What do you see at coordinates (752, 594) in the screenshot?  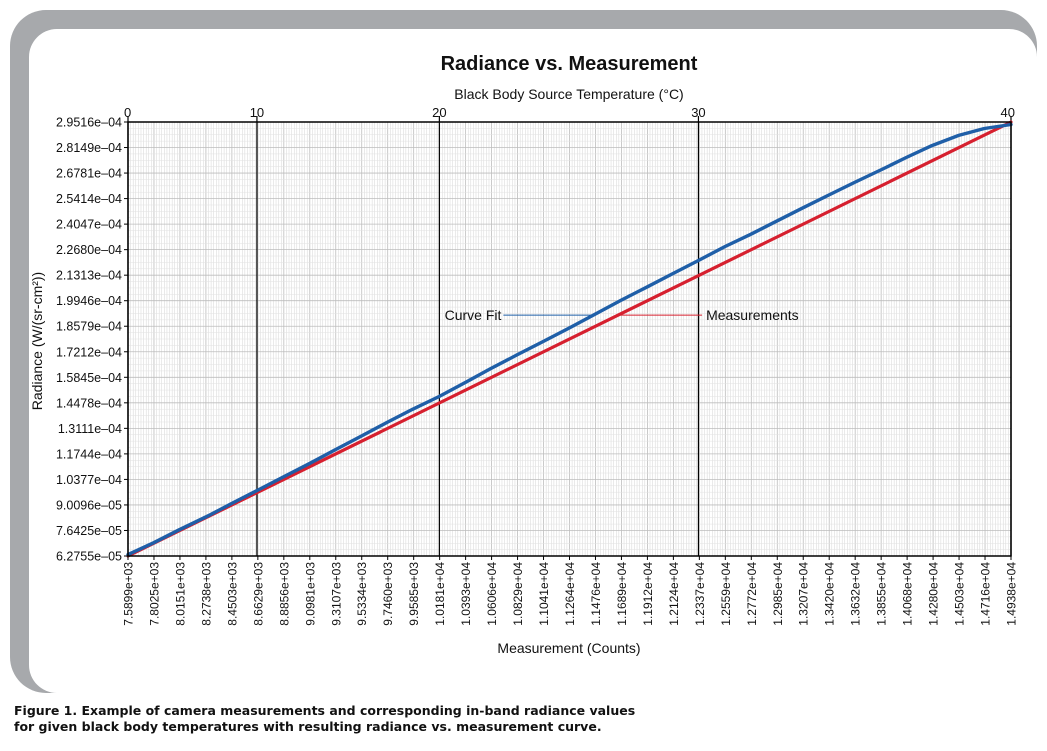 I see `x-tick-label: 1.2772e+04` at bounding box center [752, 594].